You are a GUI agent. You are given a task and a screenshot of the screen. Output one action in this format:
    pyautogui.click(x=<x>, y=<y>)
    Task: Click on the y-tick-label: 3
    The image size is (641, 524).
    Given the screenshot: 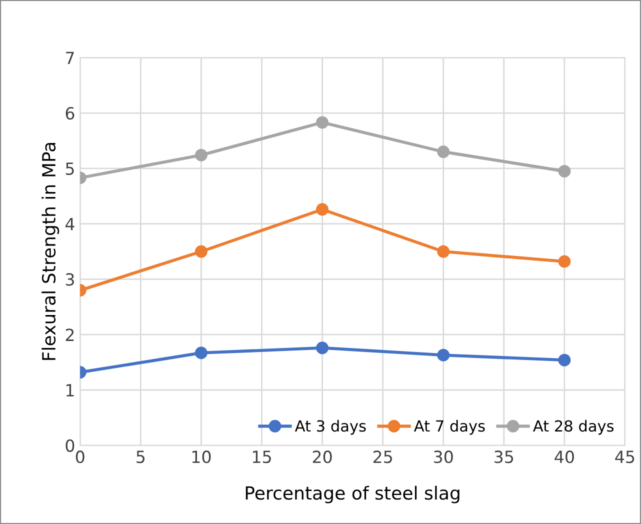 What is the action you would take?
    pyautogui.click(x=70, y=279)
    